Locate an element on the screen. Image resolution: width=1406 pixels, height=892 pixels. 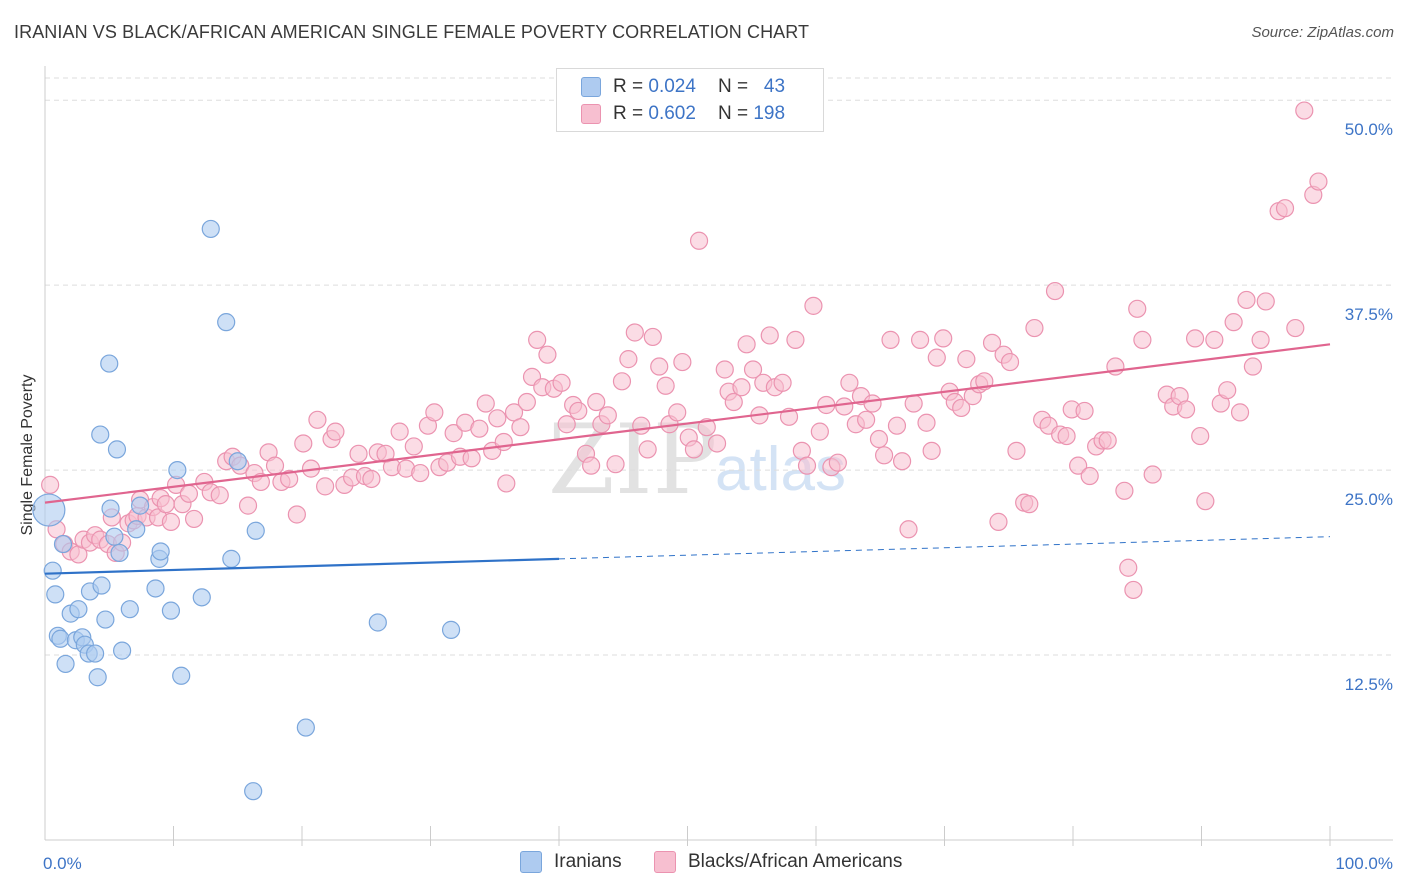
x-tick-label-min: 0.0% is located at coordinates (62, 863).